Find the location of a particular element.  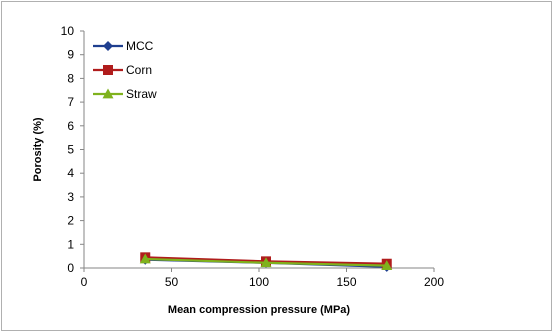

series-straw is located at coordinates (266, 262).